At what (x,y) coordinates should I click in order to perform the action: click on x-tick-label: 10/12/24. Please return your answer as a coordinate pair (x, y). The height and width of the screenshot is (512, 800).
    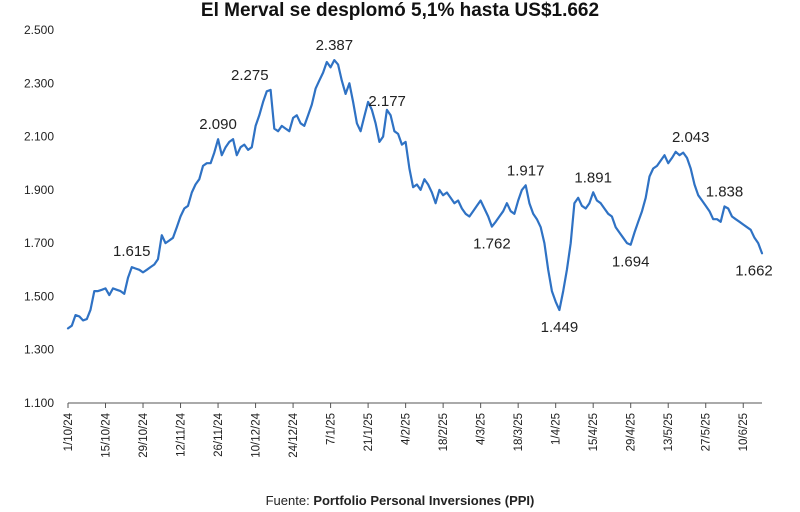
    Looking at the image, I should click on (257, 434).